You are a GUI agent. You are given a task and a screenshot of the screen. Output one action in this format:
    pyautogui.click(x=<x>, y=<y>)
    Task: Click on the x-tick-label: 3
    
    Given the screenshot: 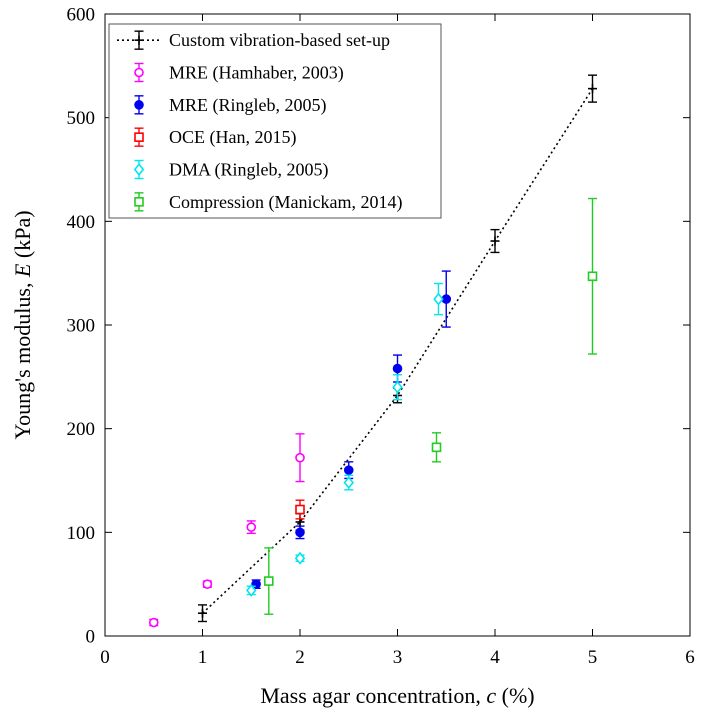 What is the action you would take?
    pyautogui.click(x=398, y=657)
    